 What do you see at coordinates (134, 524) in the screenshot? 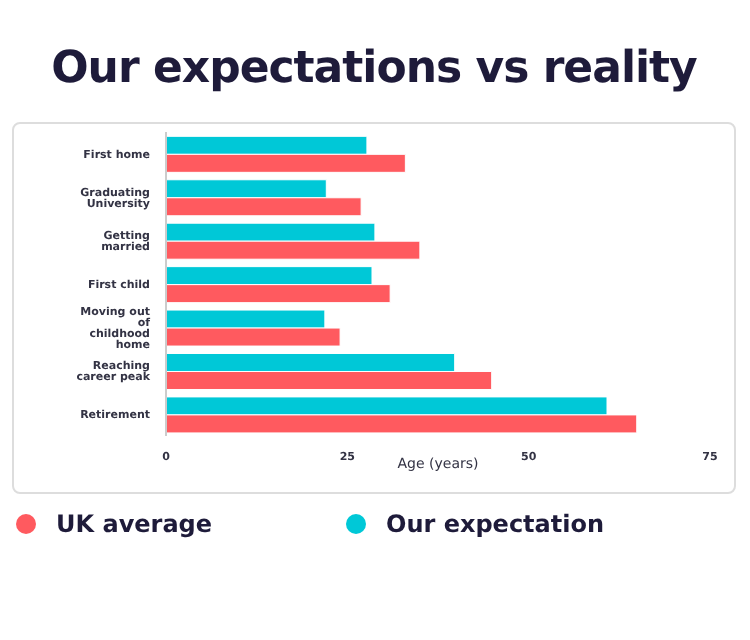
I see `legend-label: UK average` at bounding box center [134, 524].